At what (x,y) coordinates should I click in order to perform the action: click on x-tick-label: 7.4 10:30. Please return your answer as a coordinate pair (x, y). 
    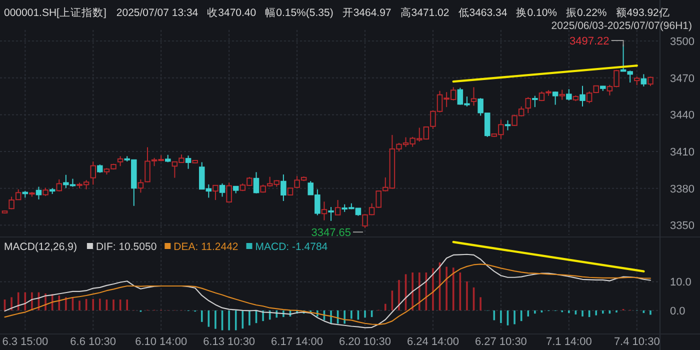
    Looking at the image, I should click on (637, 342).